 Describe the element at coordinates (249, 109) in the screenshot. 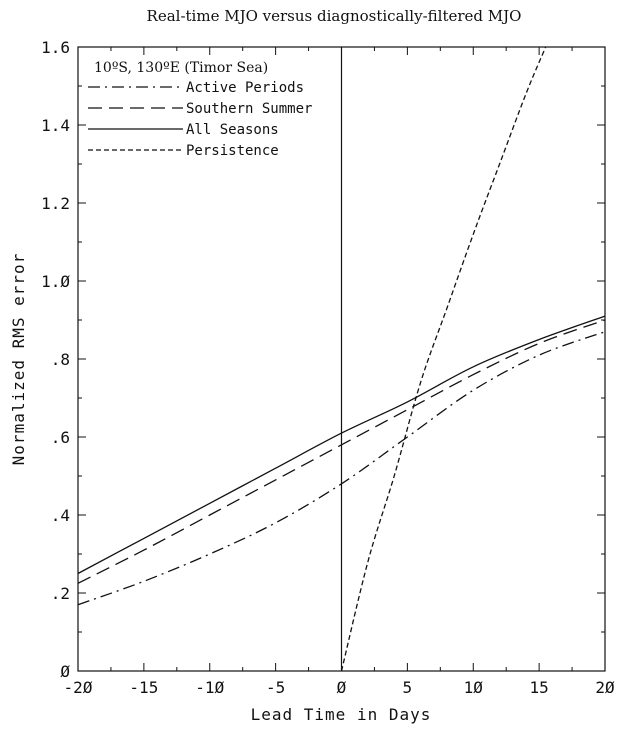

I see `legend-label: Southern Summer` at that location.